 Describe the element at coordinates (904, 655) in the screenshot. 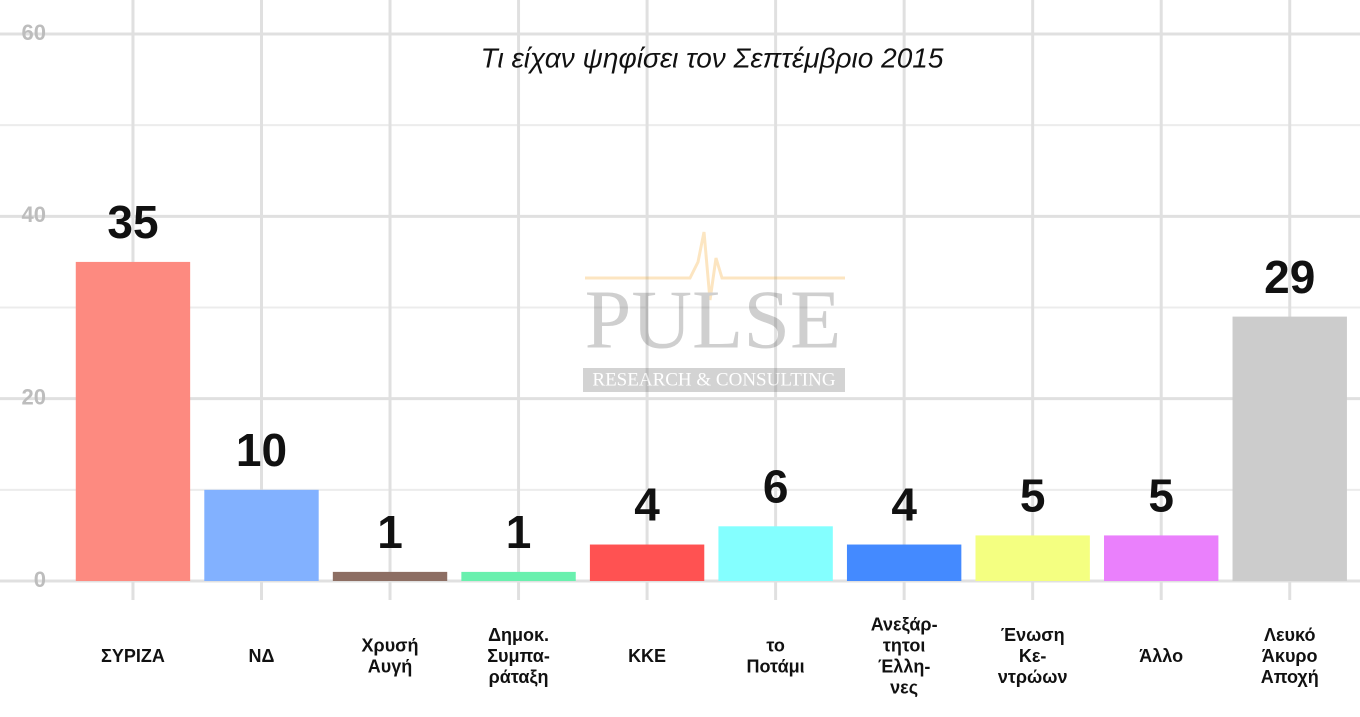

I see `x-tick-label: Ανεξάρ-τητοι Έλλη-νες` at that location.